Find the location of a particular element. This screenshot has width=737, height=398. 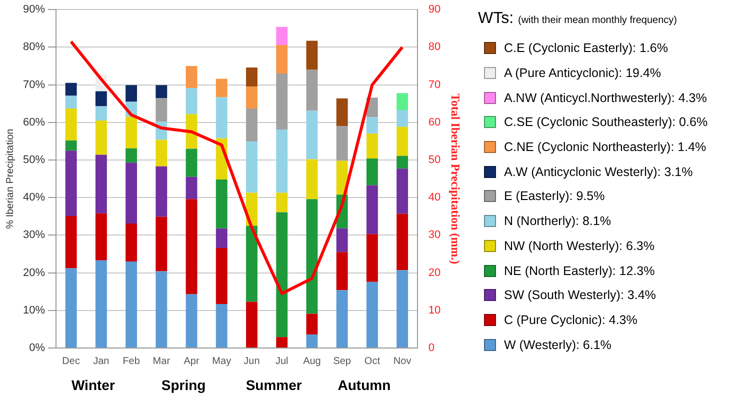

y2-axis-title: Total Iberian Precipitation (mm.) is located at coordinates (455, 178).